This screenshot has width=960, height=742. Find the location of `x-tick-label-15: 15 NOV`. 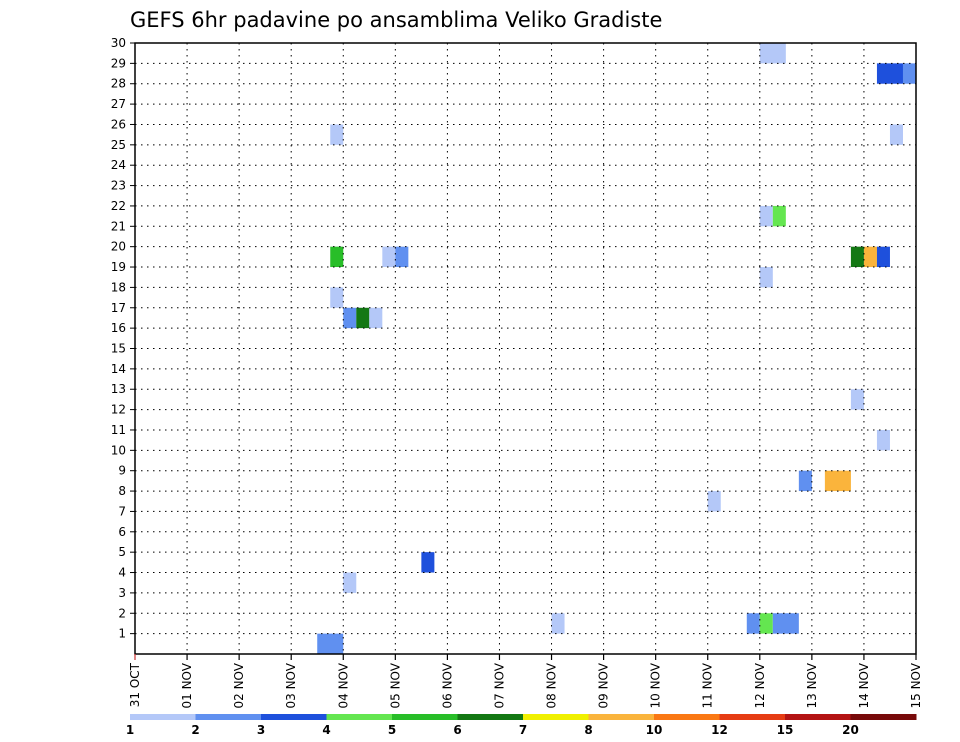

x-tick-label-15: 15 NOV is located at coordinates (916, 685).